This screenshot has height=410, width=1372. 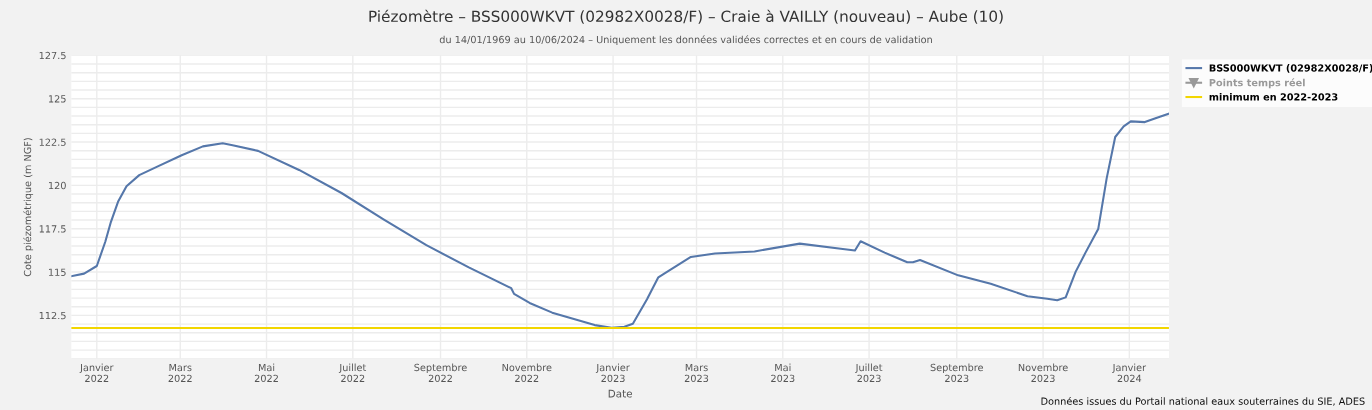 What do you see at coordinates (685, 40) in the screenshot?
I see `chart-subtitle: du 14/01/1969 au 10/06/2024 – Uniquement les données validées correctes et en cours de validation` at bounding box center [685, 40].